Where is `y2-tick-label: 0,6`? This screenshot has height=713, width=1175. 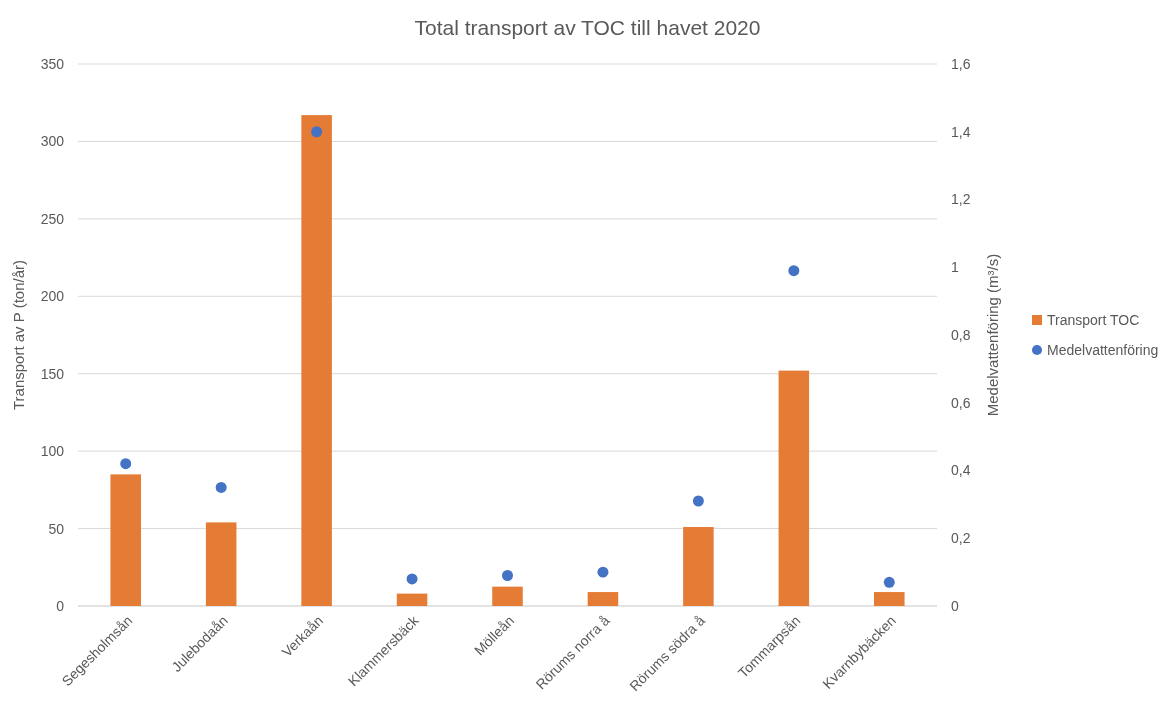 y2-tick-label: 0,6 is located at coordinates (961, 402).